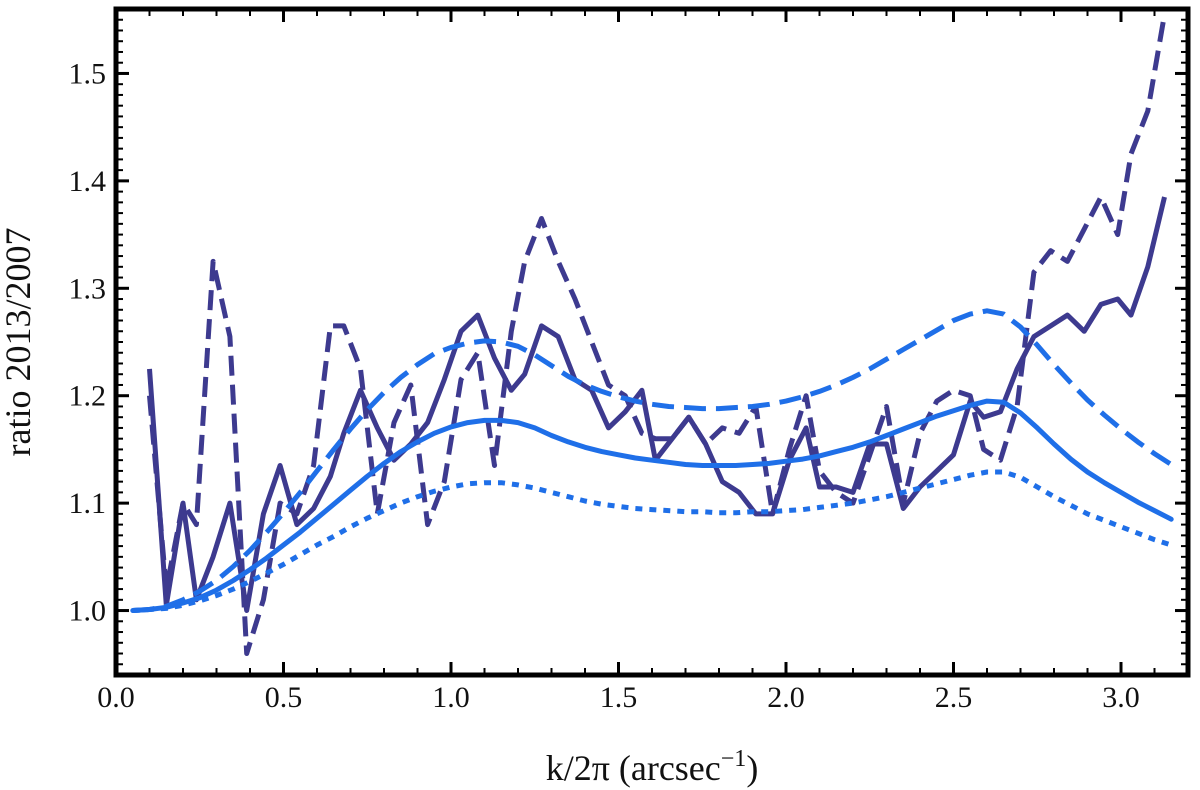  Describe the element at coordinates (88, 288) in the screenshot. I see `y-tick-label: 1.3` at that location.